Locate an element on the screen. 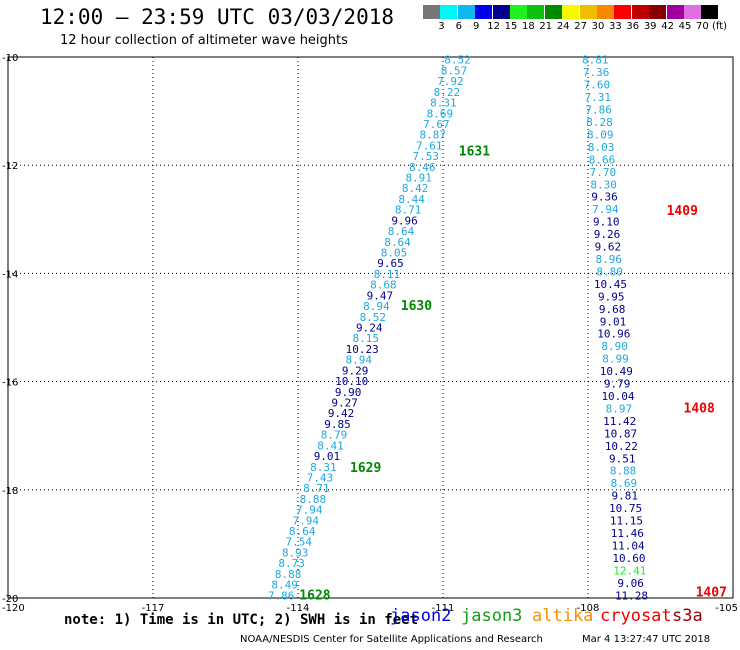 This screenshot has height=650, width=740. wave-height-value: 8.87 is located at coordinates (433, 135).